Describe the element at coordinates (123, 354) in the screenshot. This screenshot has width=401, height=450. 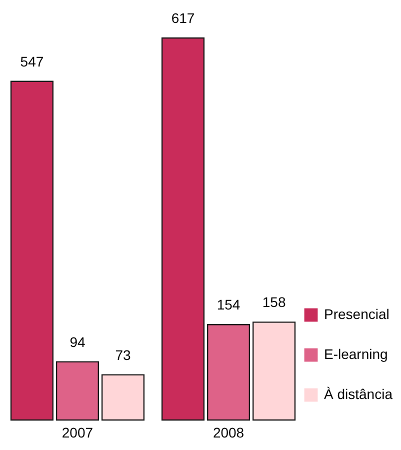
I see `data-label: 73` at that location.